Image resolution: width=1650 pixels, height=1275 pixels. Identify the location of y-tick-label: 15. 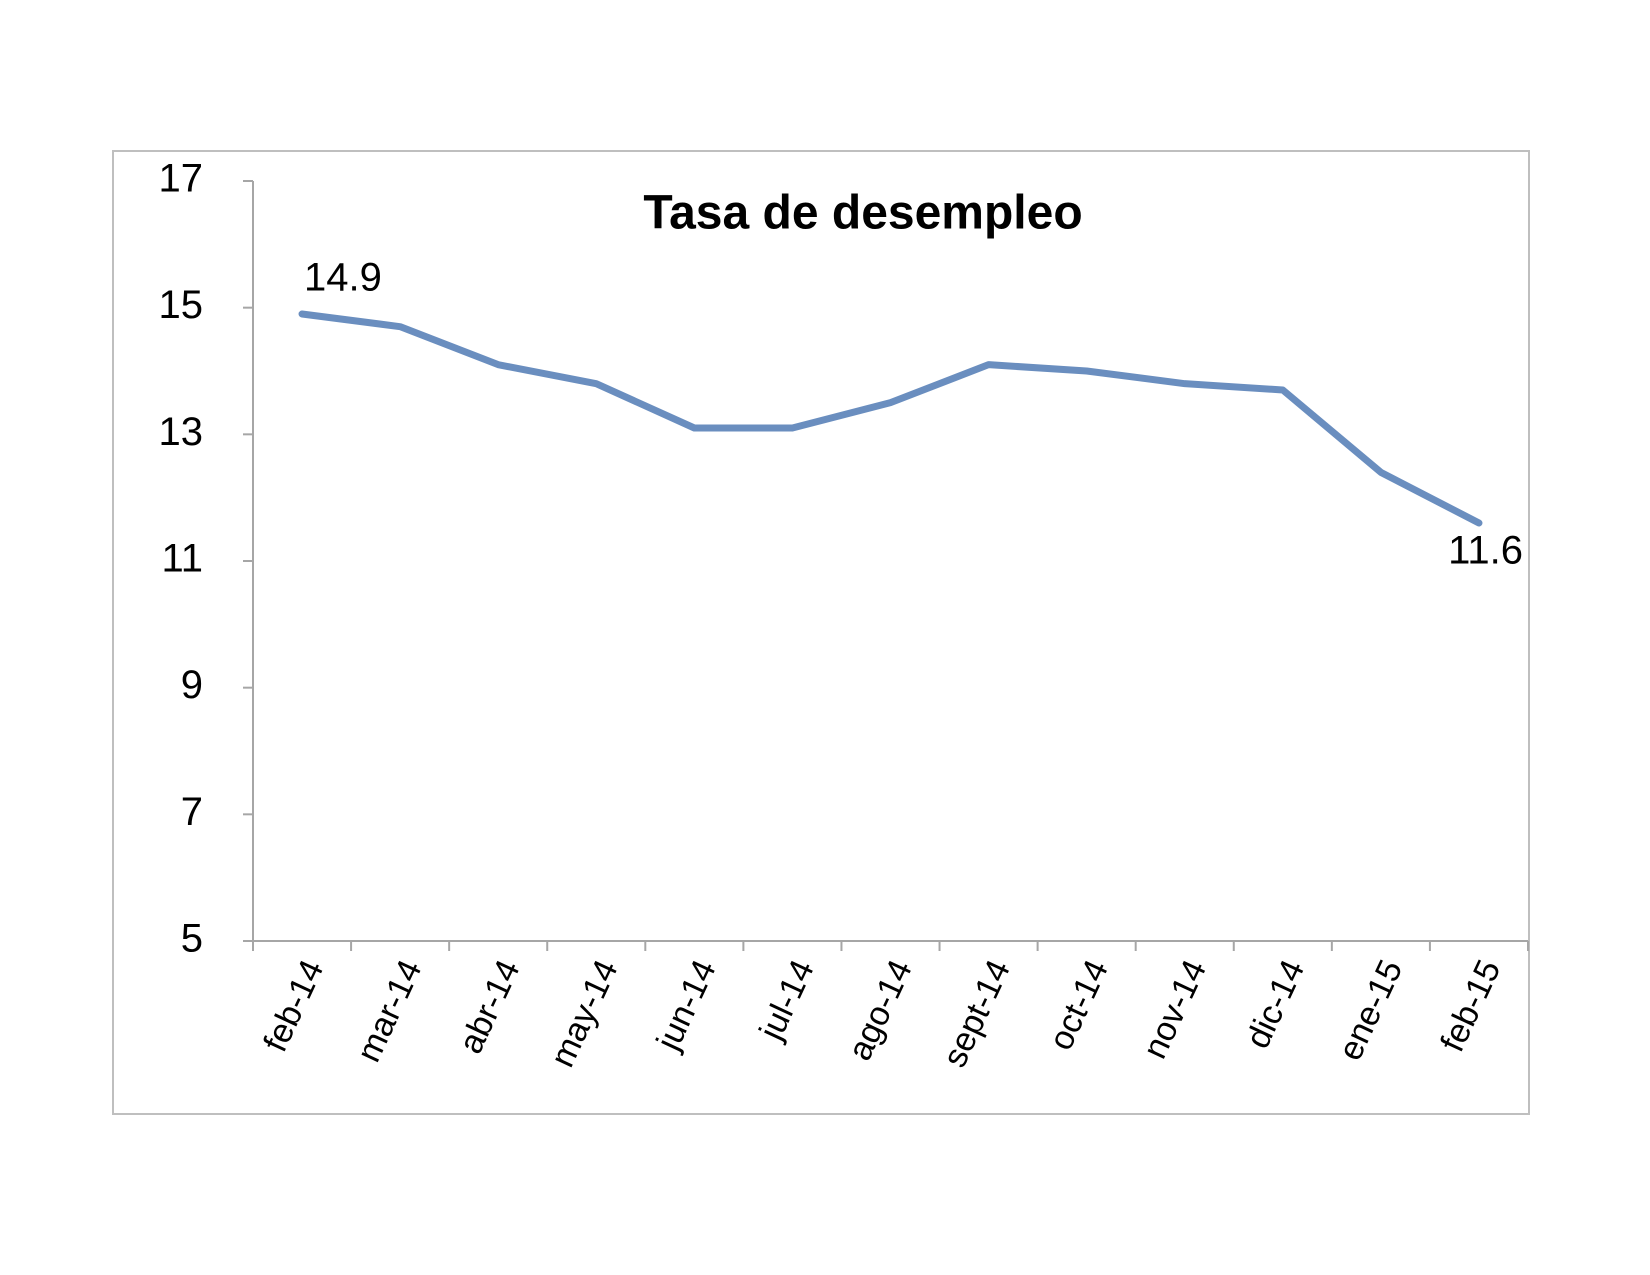
(181, 305).